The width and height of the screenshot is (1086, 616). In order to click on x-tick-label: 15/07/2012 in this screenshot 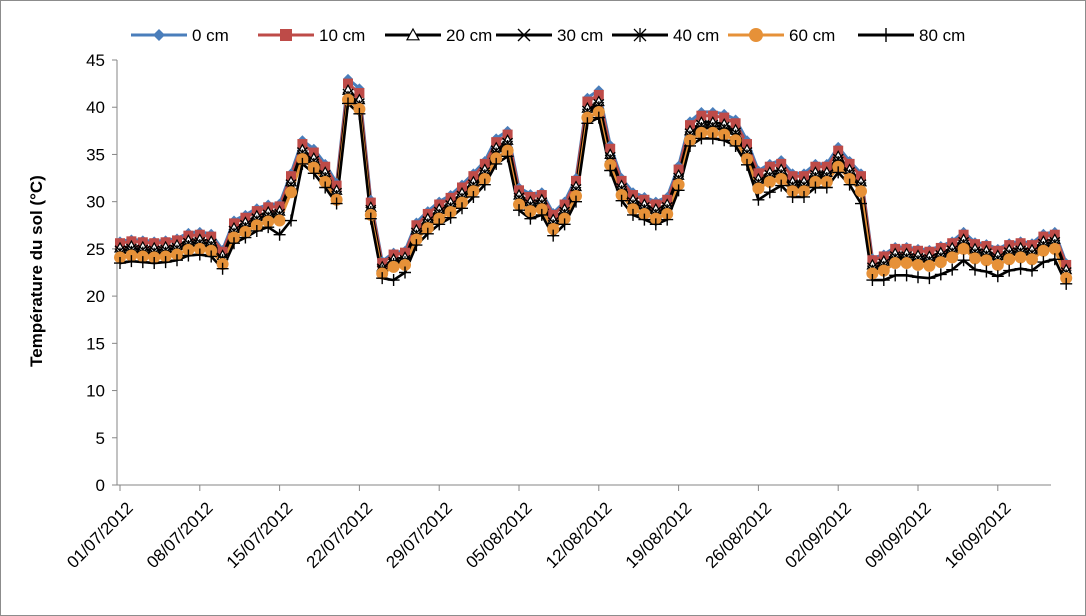, I will do `click(260, 535)`.